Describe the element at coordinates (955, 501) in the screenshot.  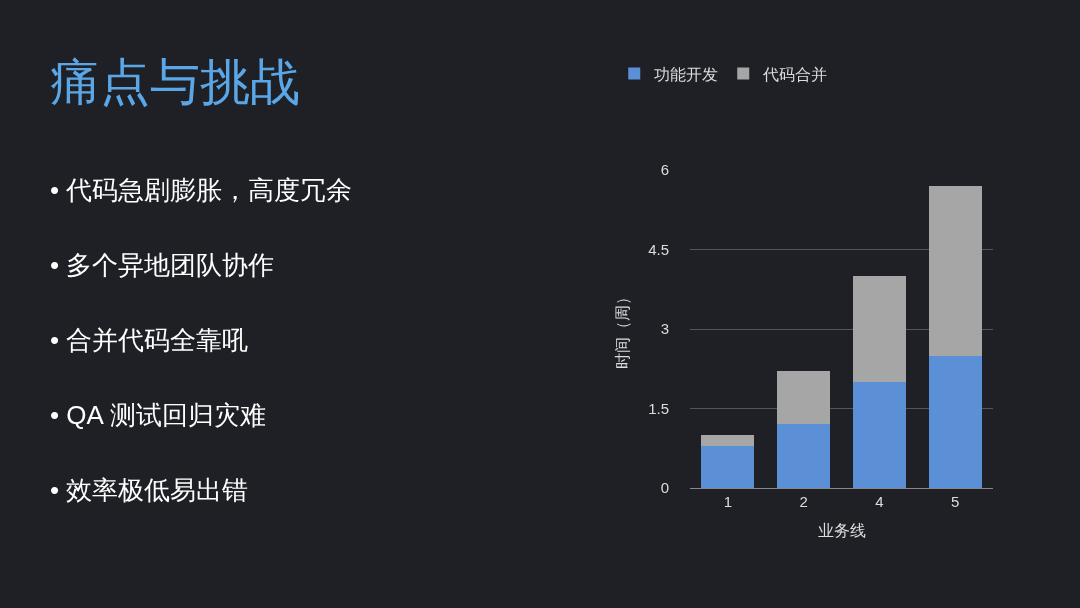
I see `x-tick-label: 5` at that location.